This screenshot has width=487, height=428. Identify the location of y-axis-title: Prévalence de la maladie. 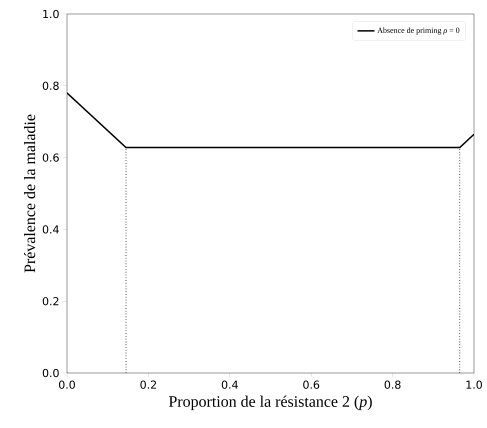
(30, 193).